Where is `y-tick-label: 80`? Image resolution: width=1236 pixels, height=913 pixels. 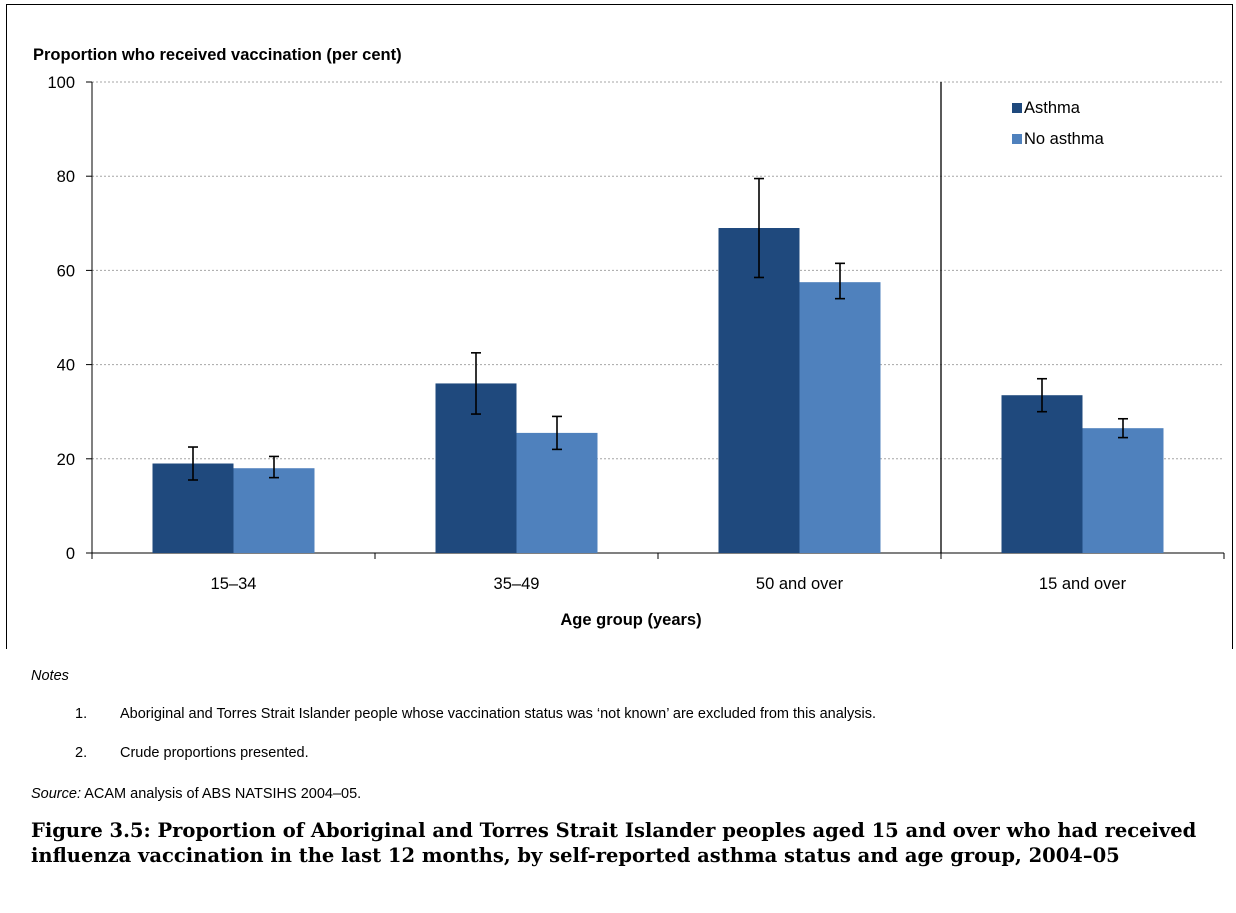
y-tick-label: 80 is located at coordinates (66, 177).